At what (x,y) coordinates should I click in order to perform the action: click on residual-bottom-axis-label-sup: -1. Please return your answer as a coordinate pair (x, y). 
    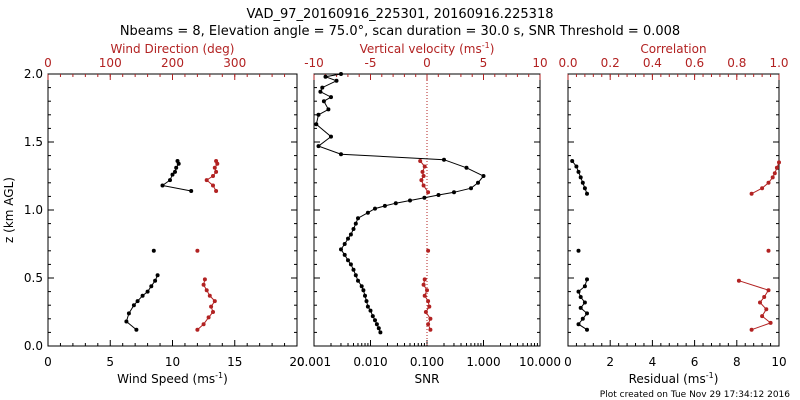
    Looking at the image, I should click on (710, 375).